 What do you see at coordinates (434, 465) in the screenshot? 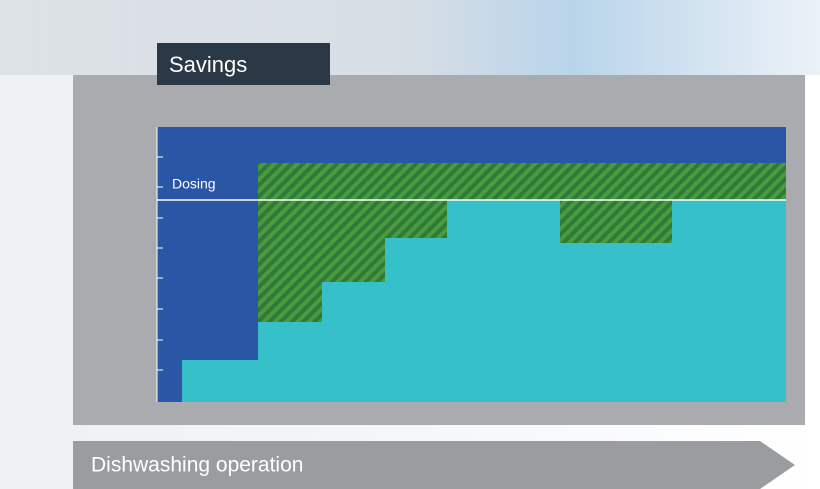
I see `arrow-banner` at bounding box center [434, 465].